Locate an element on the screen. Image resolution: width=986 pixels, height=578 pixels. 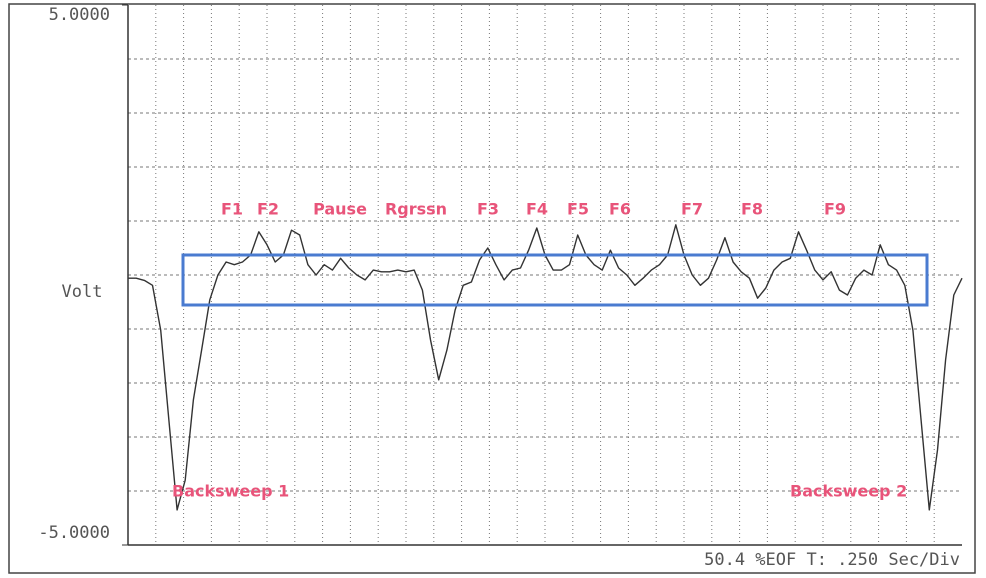
y-axis-label: Volt is located at coordinates (82, 292).